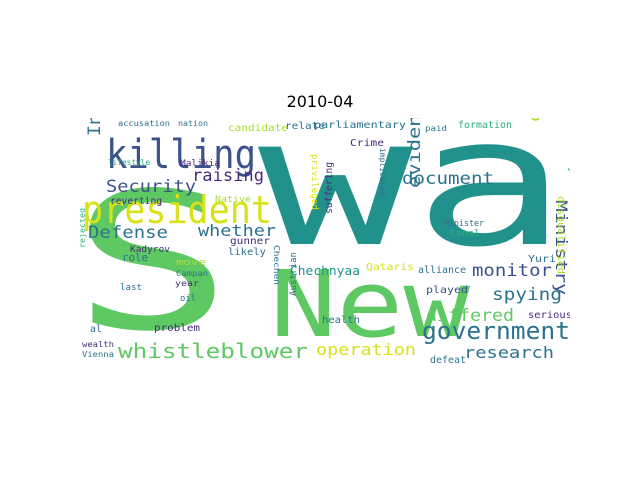 The width and height of the screenshot is (640, 480). I want to click on cloud-word-parliamentary: parliamentary, so click(360, 125).